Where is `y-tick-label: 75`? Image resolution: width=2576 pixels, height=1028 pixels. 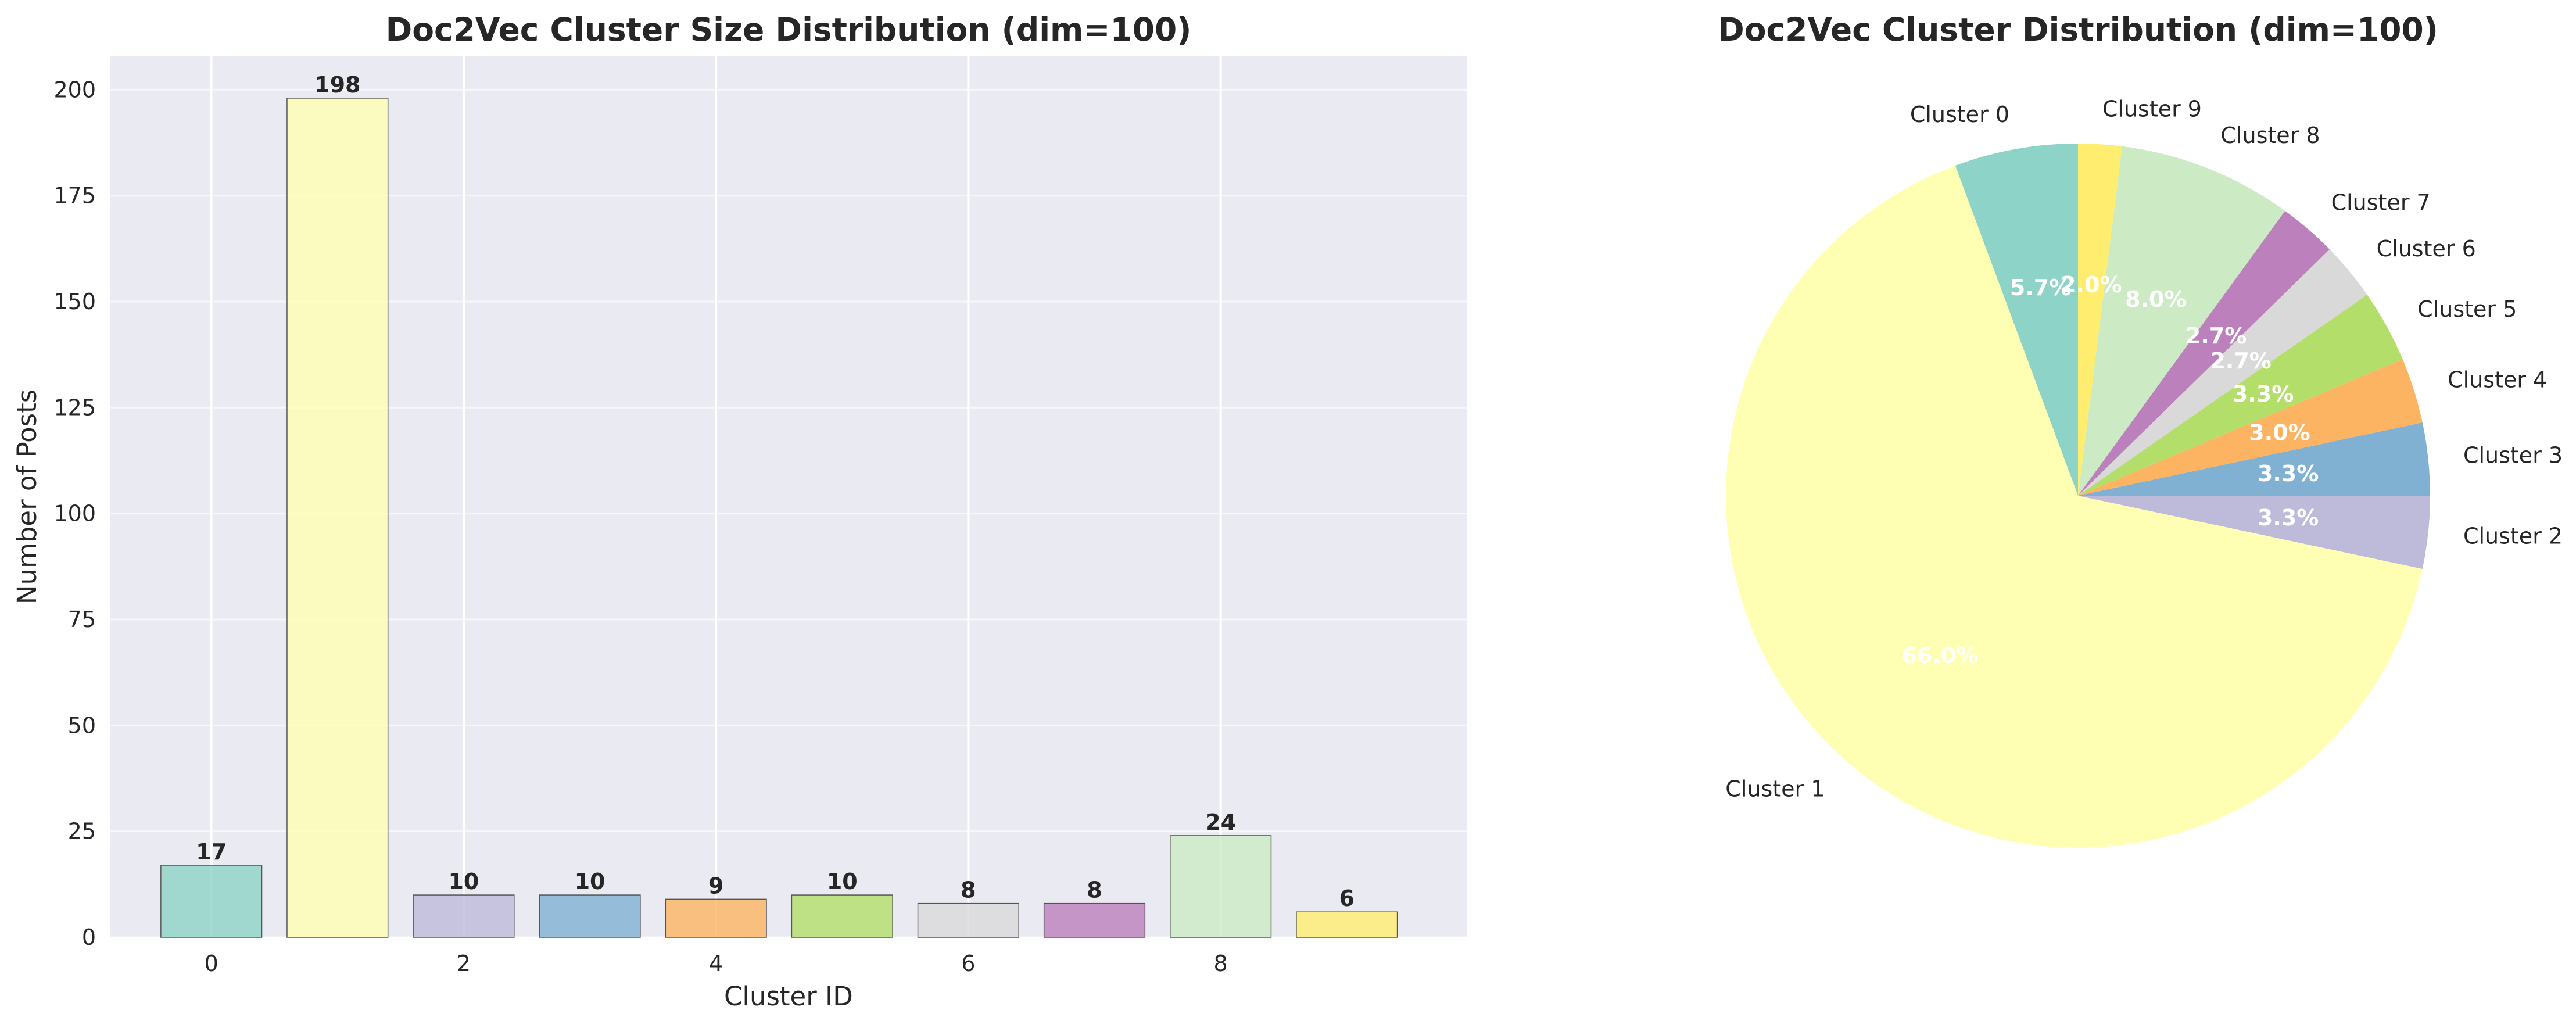 y-tick-label: 75 is located at coordinates (82, 619).